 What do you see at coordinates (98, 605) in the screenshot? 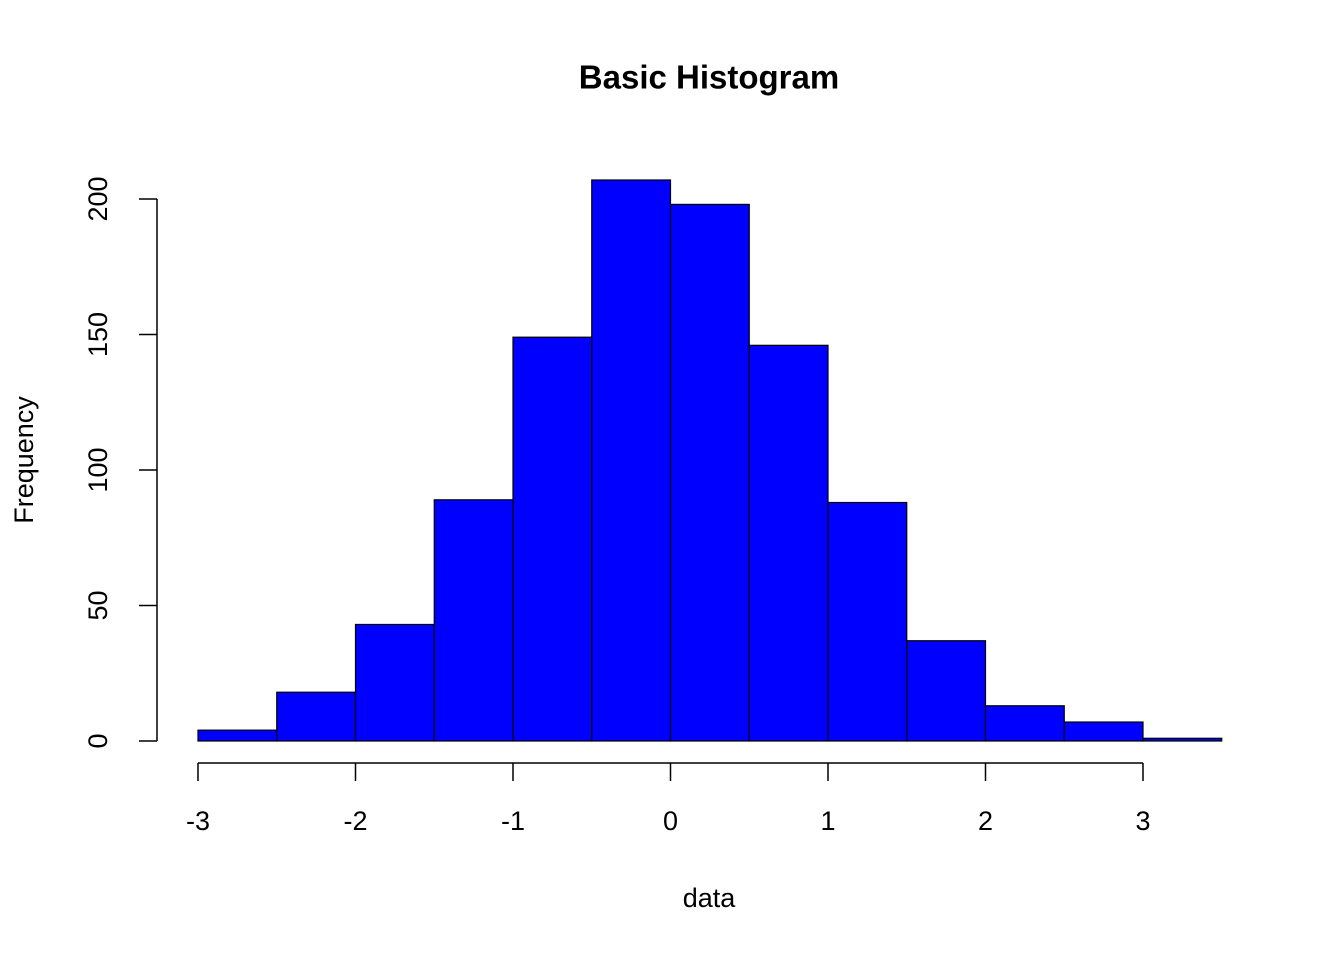
I see `y-tick-label: 50` at bounding box center [98, 605].